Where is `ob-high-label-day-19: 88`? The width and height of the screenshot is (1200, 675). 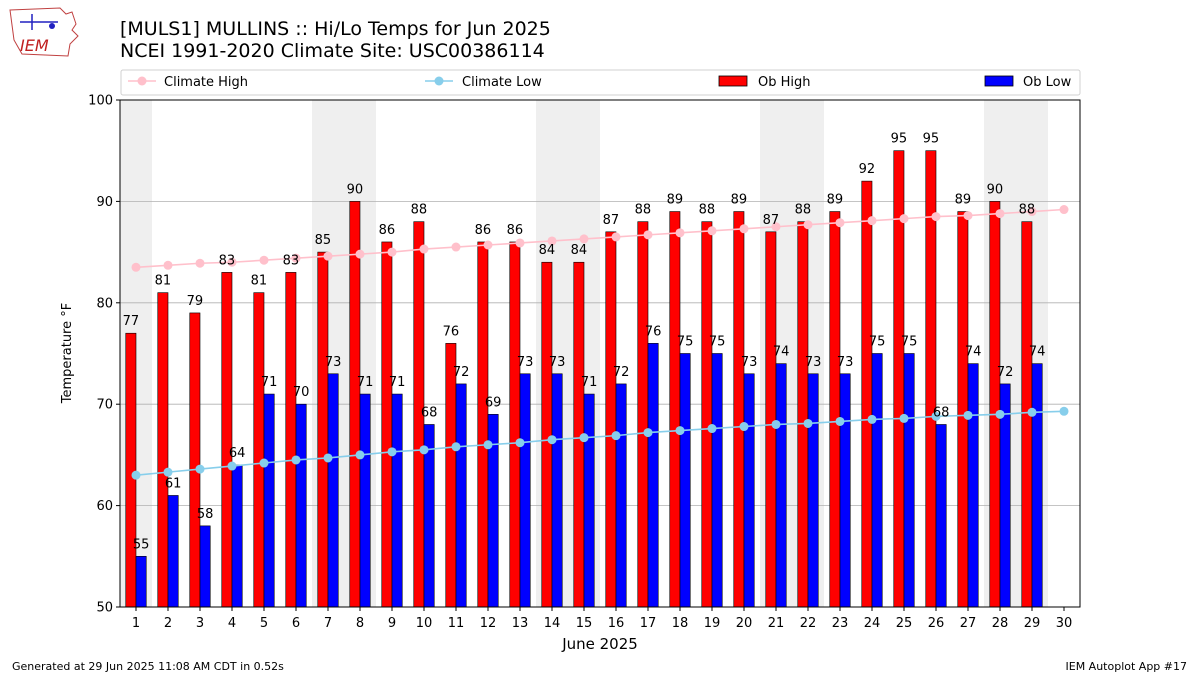
ob-high-label-day-19: 88 is located at coordinates (707, 210).